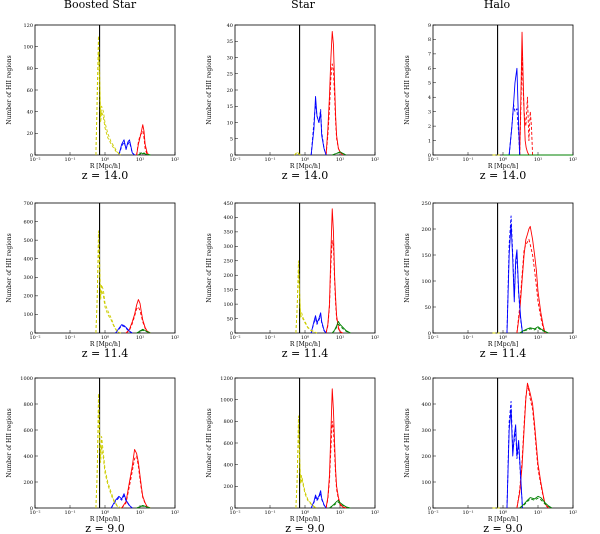 The height and width of the screenshot is (534, 600). What do you see at coordinates (426, 256) in the screenshot?
I see `y-tick-label: 150` at bounding box center [426, 256].